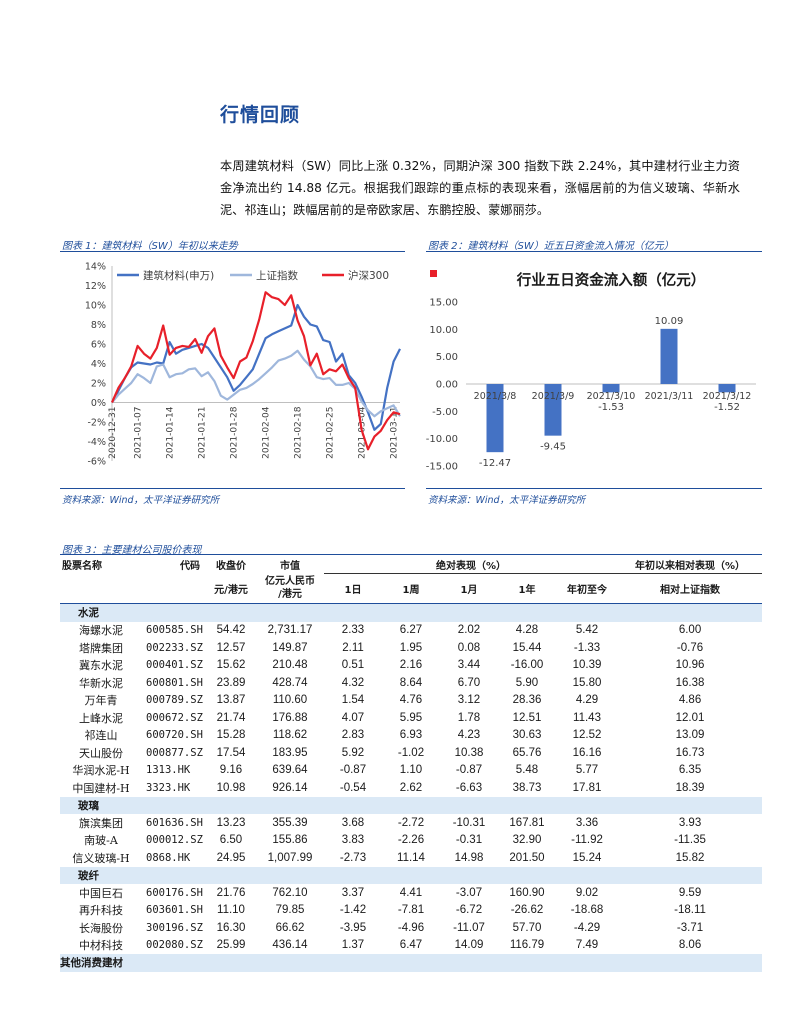 The width and height of the screenshot is (791, 1024). What do you see at coordinates (101, 841) in the screenshot?
I see `stock-name: 南玻-A` at bounding box center [101, 841].